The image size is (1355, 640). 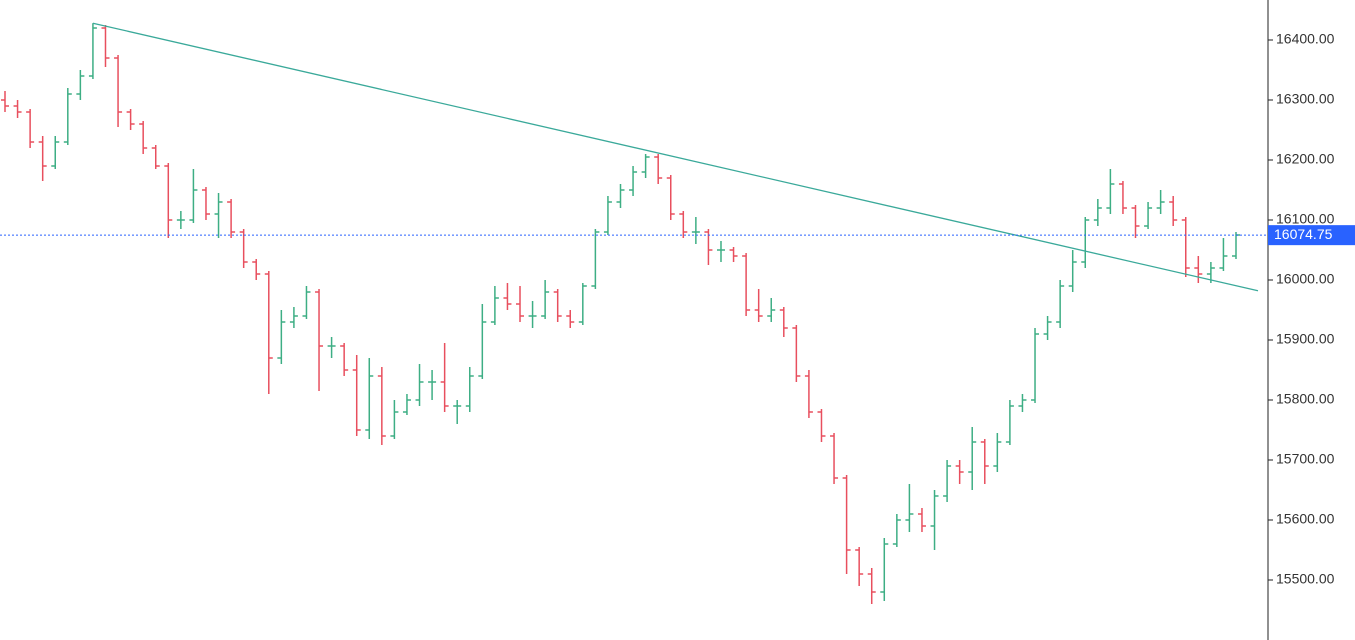 What do you see at coordinates (1305, 279) in the screenshot?
I see `y-tick-label: 16000.00` at bounding box center [1305, 279].